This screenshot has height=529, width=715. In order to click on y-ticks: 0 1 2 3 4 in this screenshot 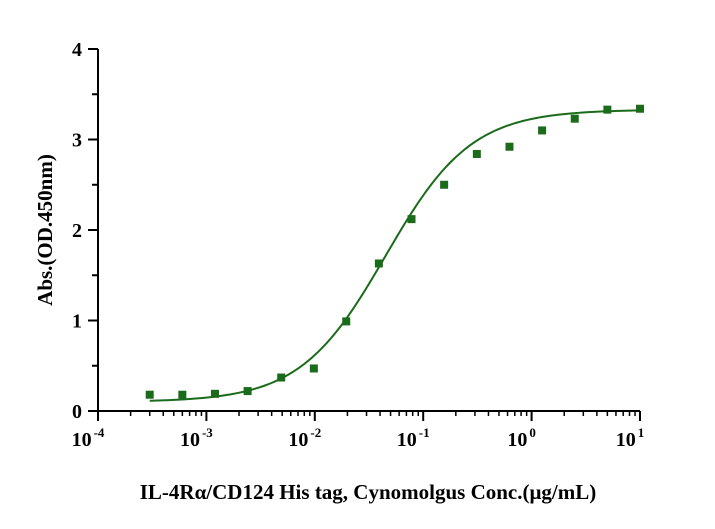, I will do `click(85, 231)`.